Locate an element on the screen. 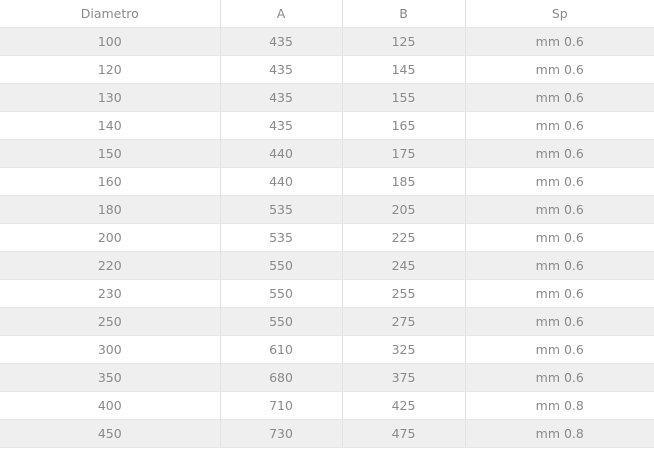 This screenshot has width=654, height=450. table-row: 220 550 245 mm 0.6 is located at coordinates (327, 265).